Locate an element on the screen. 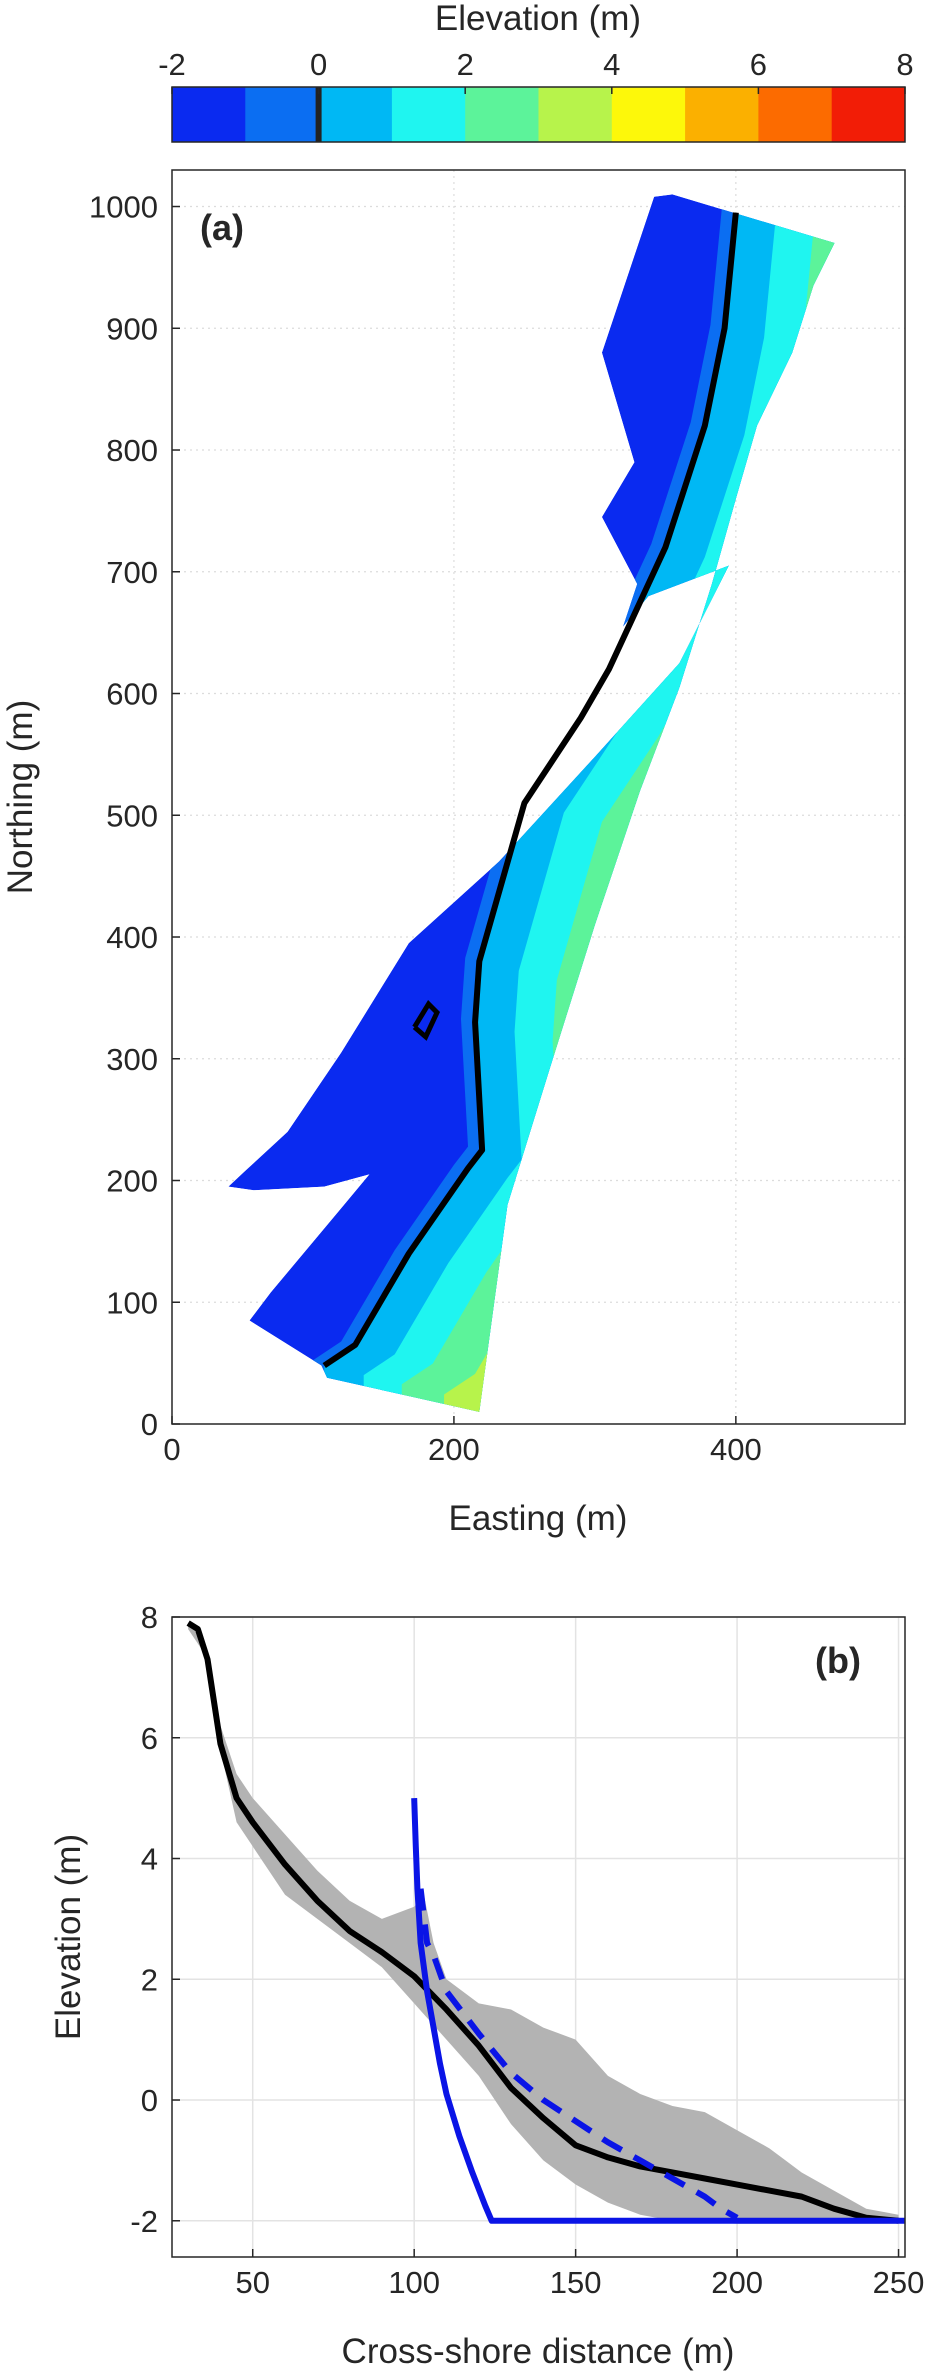 This screenshot has width=927, height=2373. colorbar-tick-label: 4 is located at coordinates (611, 64).